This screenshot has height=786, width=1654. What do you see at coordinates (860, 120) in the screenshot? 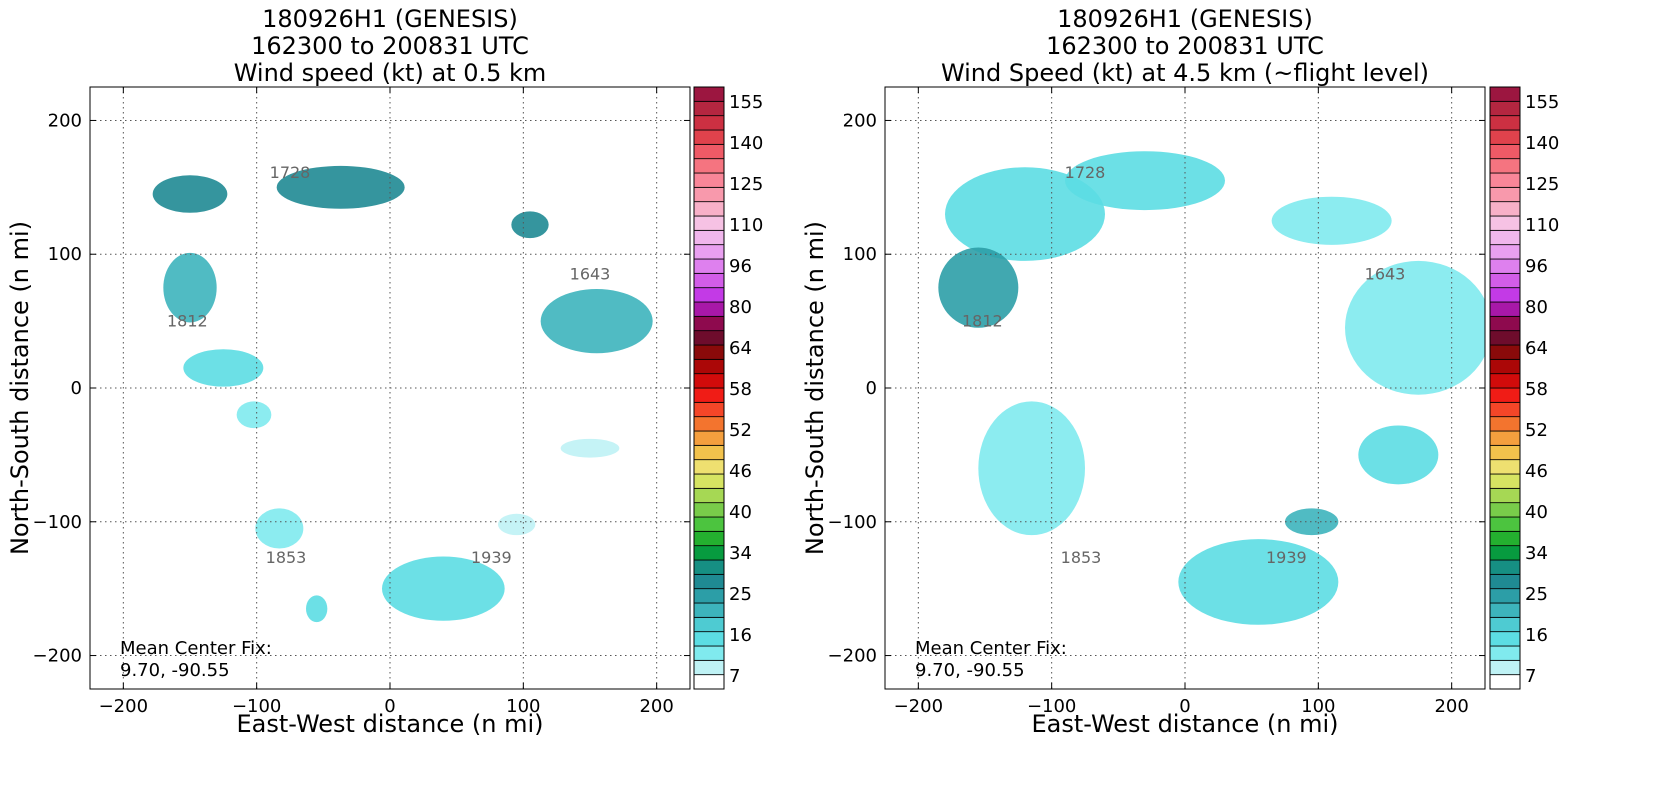
I see `right-y-tick-label-4: 200` at bounding box center [860, 120].